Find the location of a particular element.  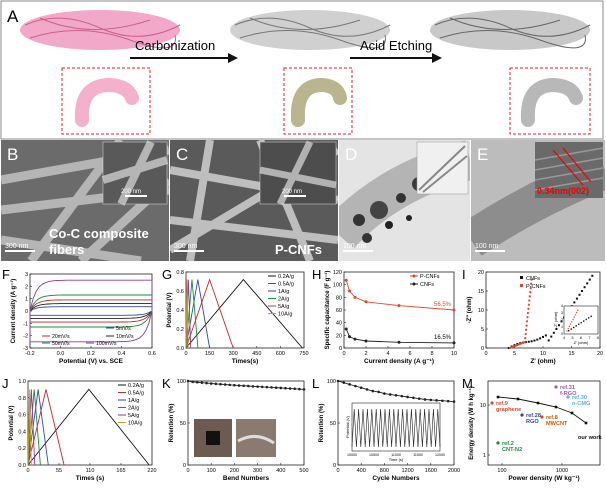

lattice-label: 0.34nm(002) is located at coordinates (563, 191).